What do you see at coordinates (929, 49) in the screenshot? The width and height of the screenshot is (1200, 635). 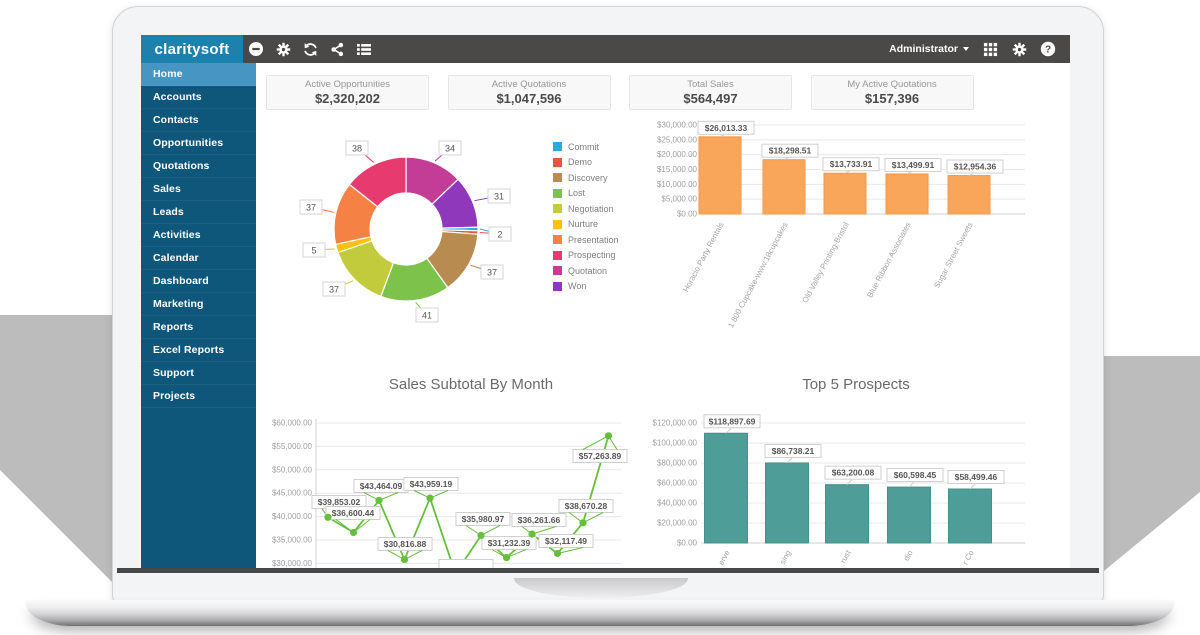 I see `user-menu: Administrator` at bounding box center [929, 49].